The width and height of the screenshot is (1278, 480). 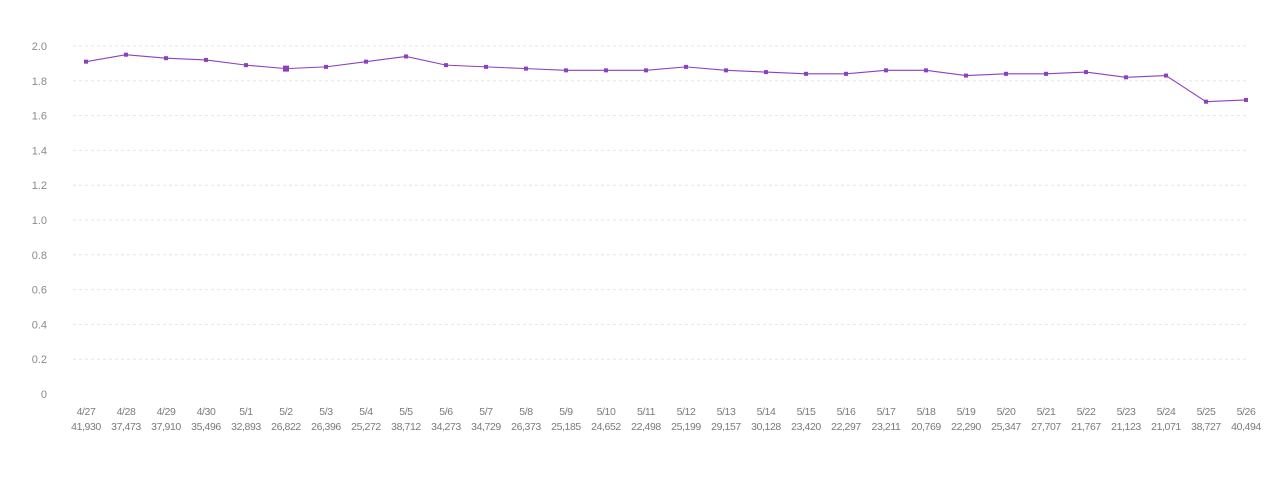 I want to click on x-tick-label: 4/29, so click(x=166, y=412).